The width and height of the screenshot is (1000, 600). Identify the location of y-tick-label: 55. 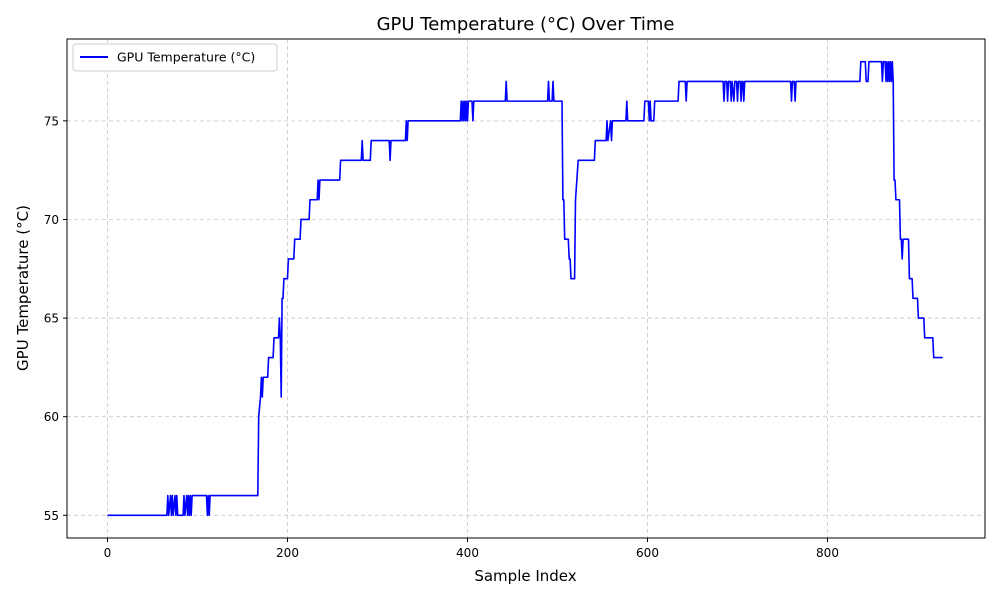
(51, 516).